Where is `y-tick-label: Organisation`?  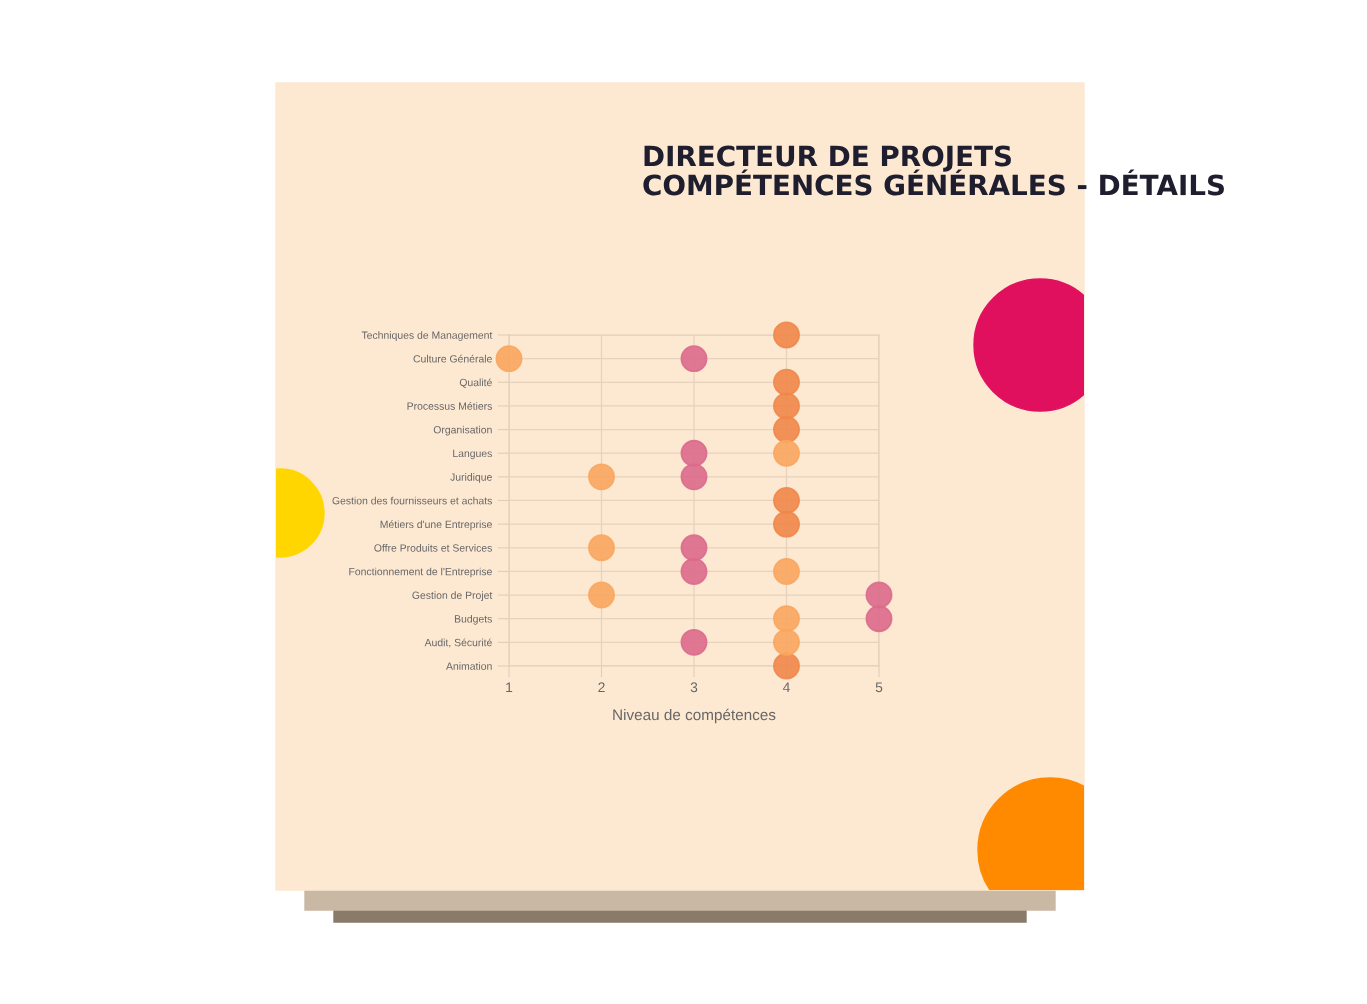
y-tick-label: Organisation is located at coordinates (462, 430).